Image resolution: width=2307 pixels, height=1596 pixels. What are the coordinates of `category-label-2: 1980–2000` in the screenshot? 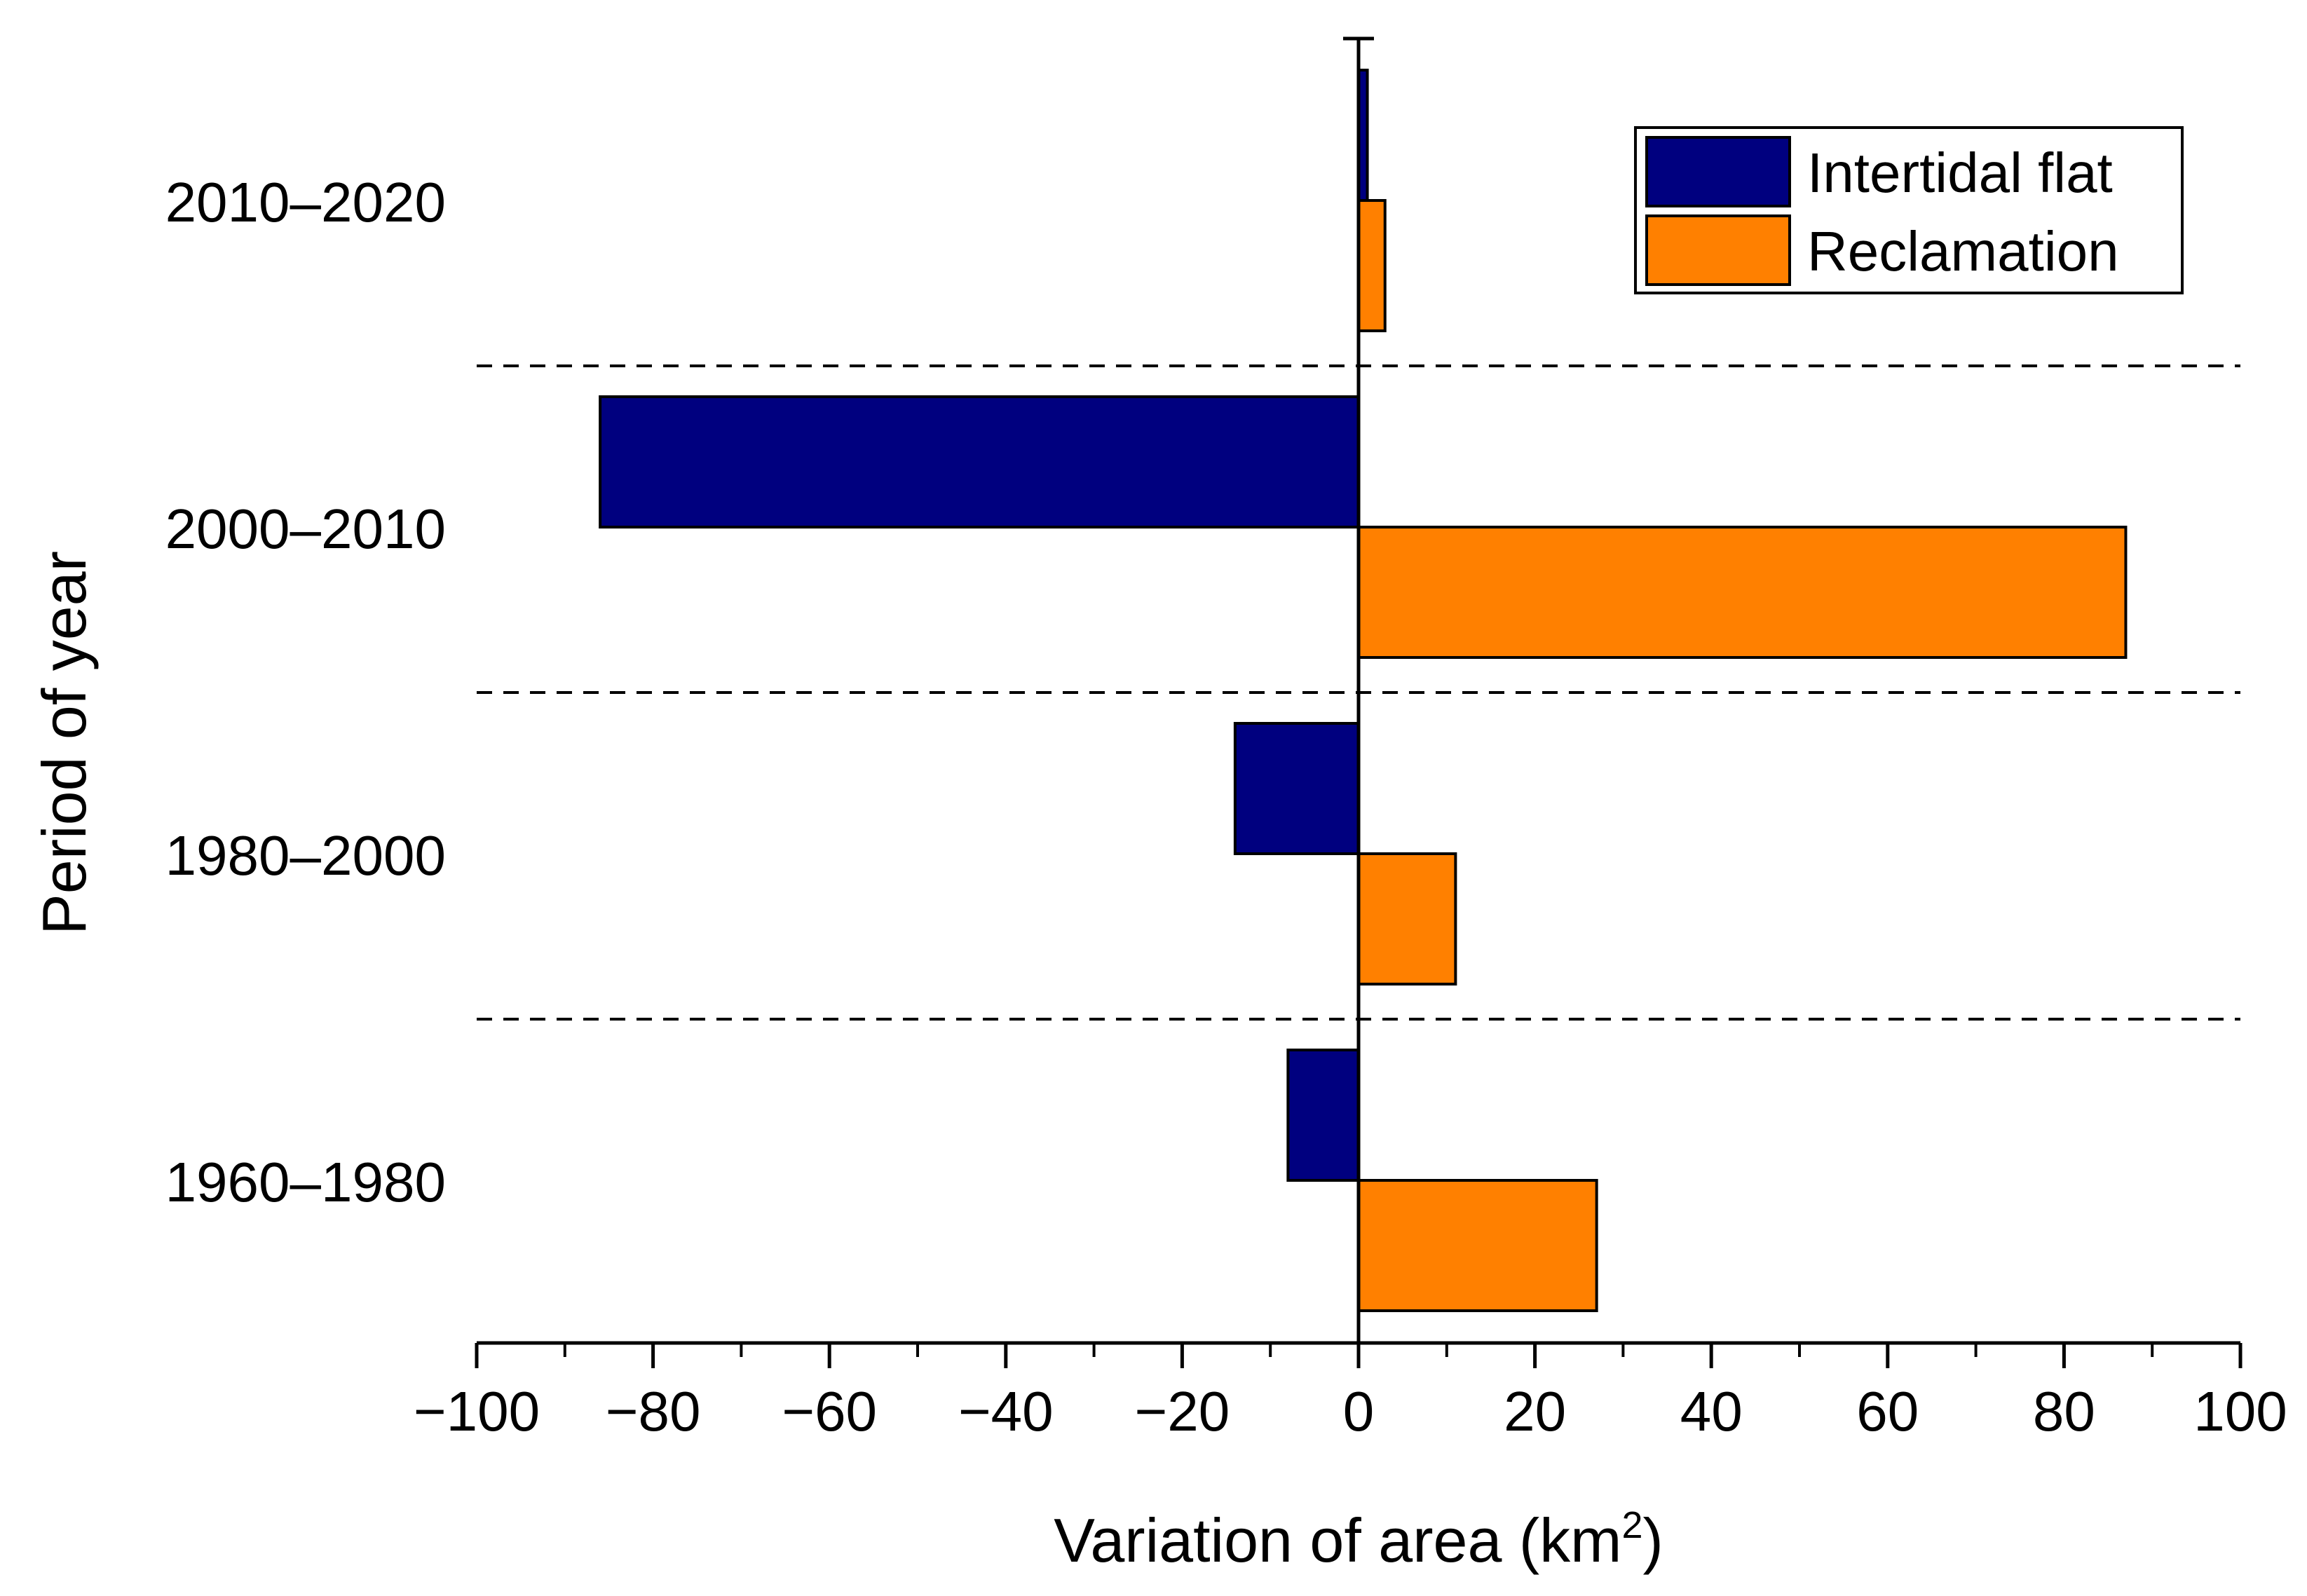 It's located at (305, 856).